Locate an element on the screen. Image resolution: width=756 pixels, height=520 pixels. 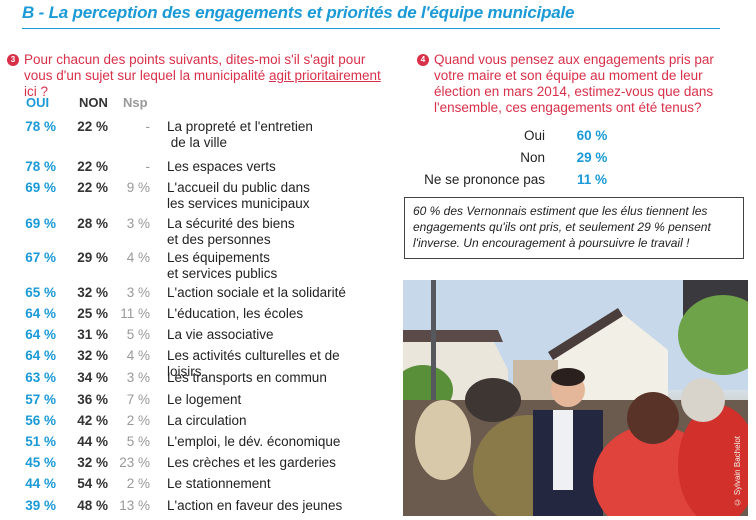
oui-value: 44 % is located at coordinates (40, 483).